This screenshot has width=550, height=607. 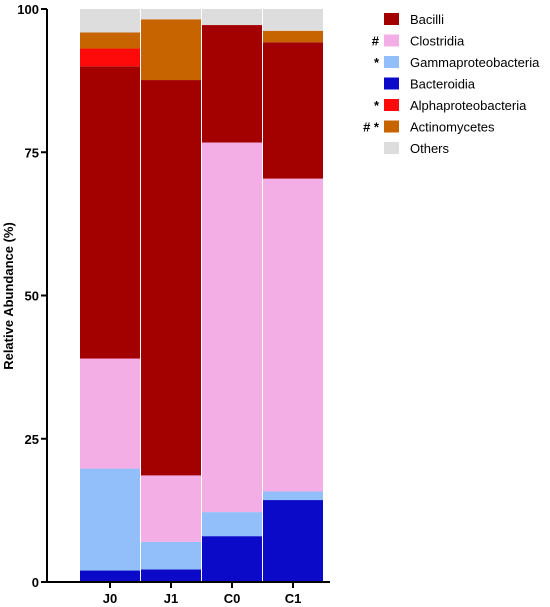 What do you see at coordinates (171, 508) in the screenshot?
I see `bar-segment-j1-clostridia` at bounding box center [171, 508].